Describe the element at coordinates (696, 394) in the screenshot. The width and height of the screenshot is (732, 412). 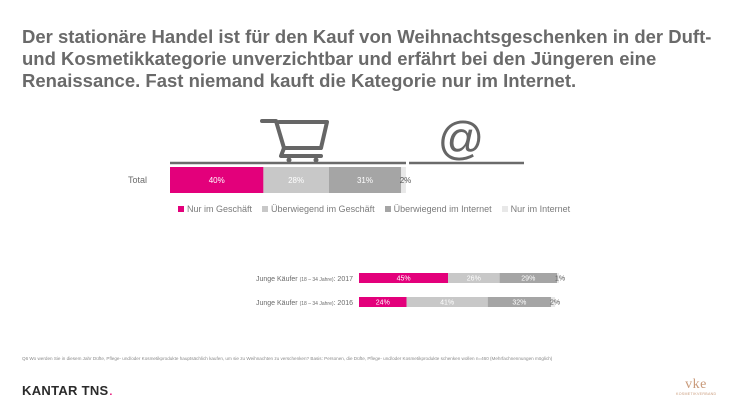
I see `vke-subline: KOSMETIKVERBAND` at that location.